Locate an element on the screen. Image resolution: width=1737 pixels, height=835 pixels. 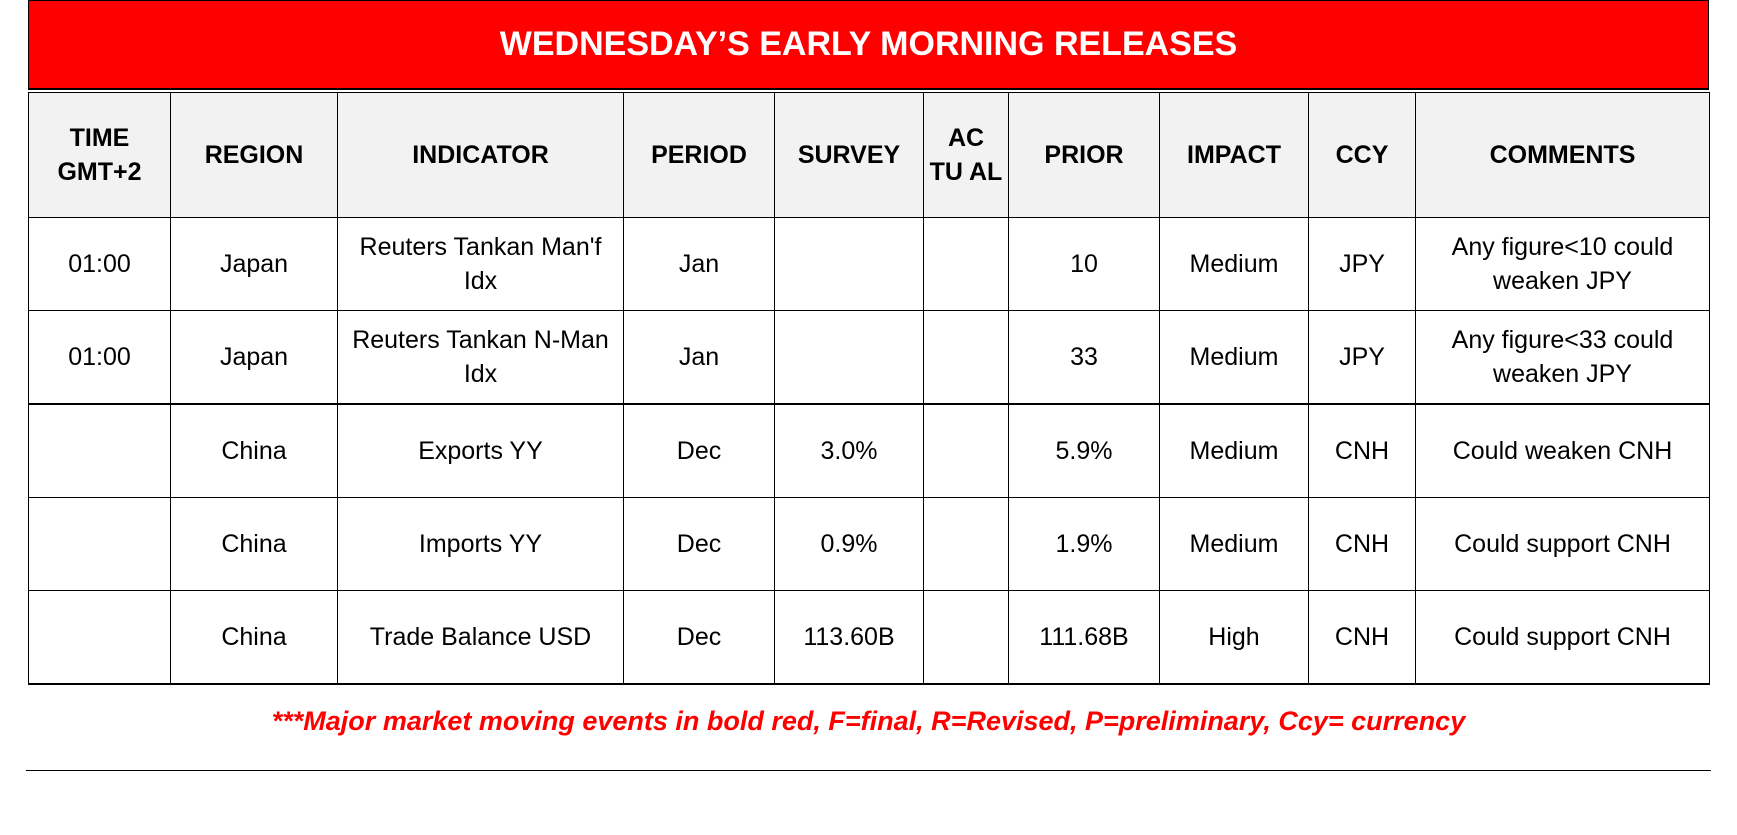
table-title: WEDNESDAY’S EARLY MORNING RELEASES is located at coordinates (868, 44).